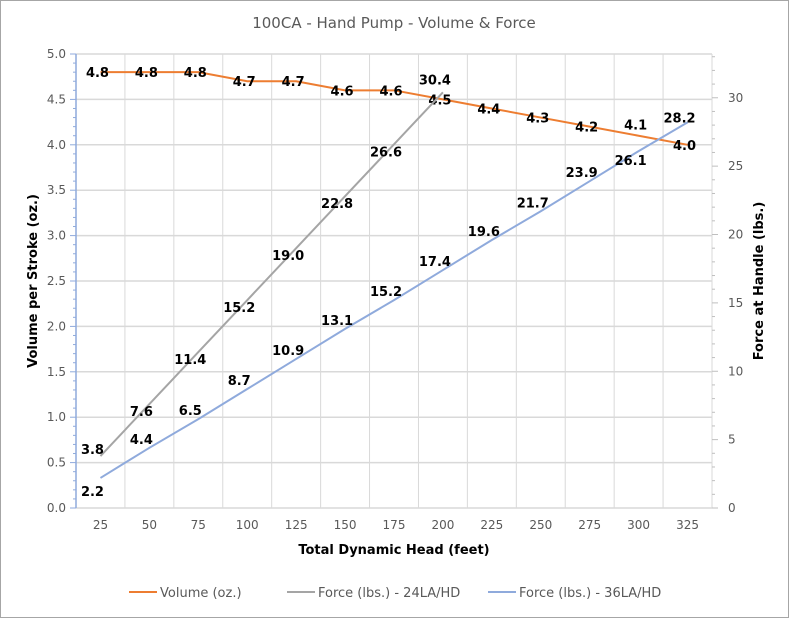 This screenshot has width=789, height=618. Describe the element at coordinates (56, 417) in the screenshot. I see `y-tick-label: 1.0` at that location.